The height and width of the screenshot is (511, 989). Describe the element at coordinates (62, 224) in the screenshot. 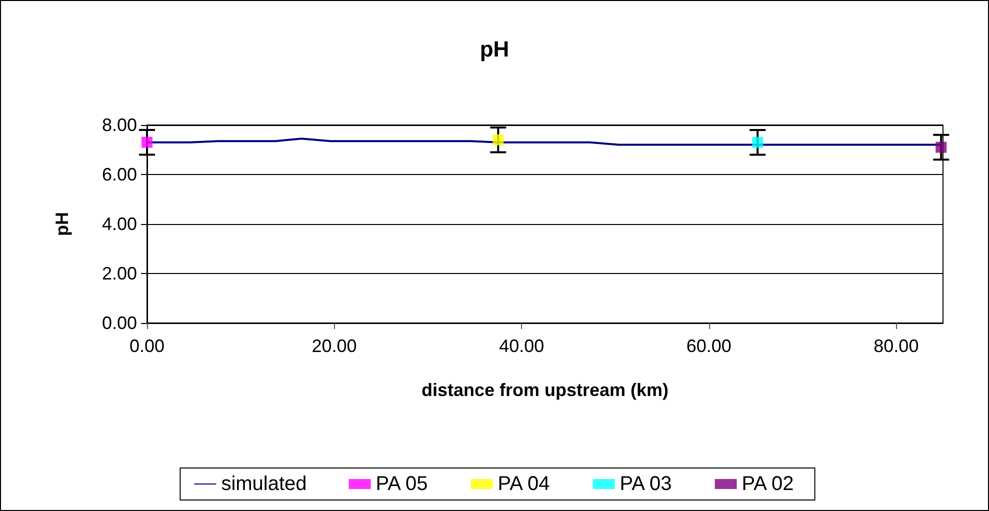

I see `y-axis-title: pH` at that location.